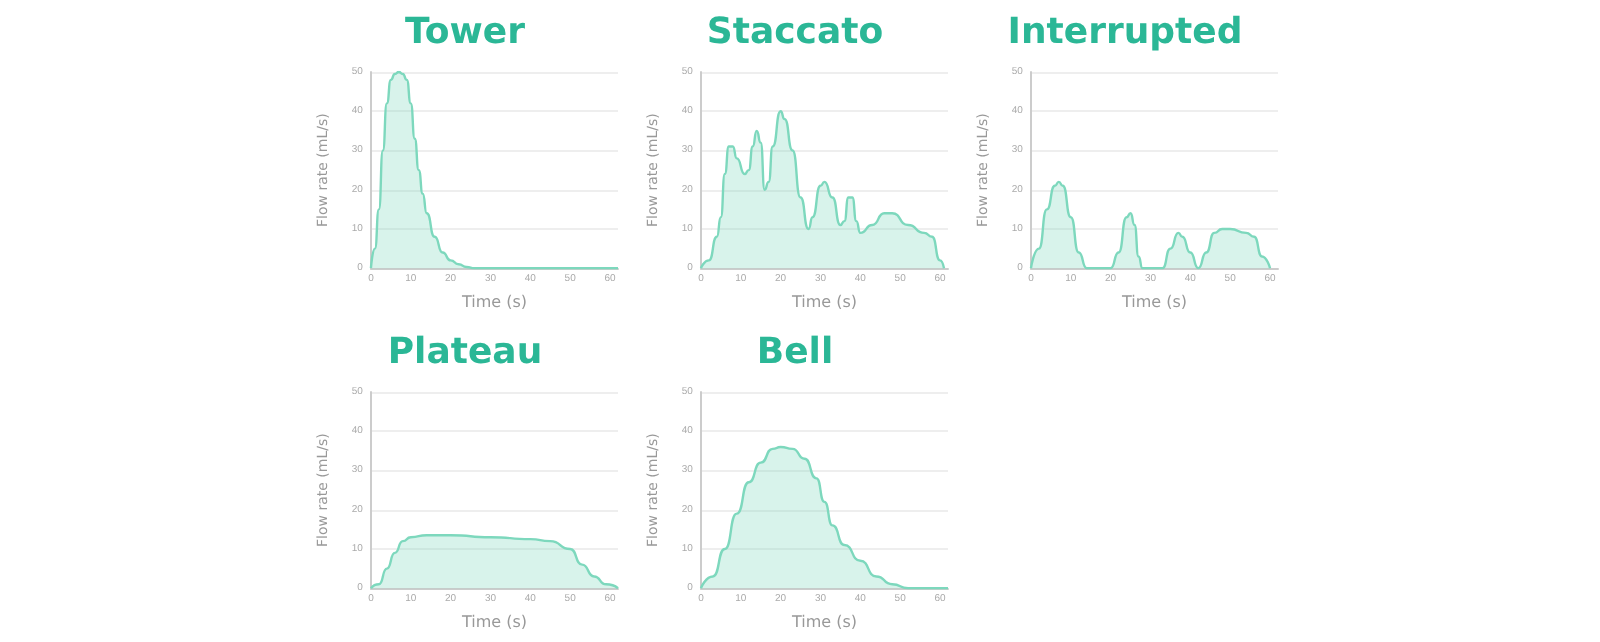 The height and width of the screenshot is (642, 1600). I want to click on chart-title: Plateau, so click(465, 352).